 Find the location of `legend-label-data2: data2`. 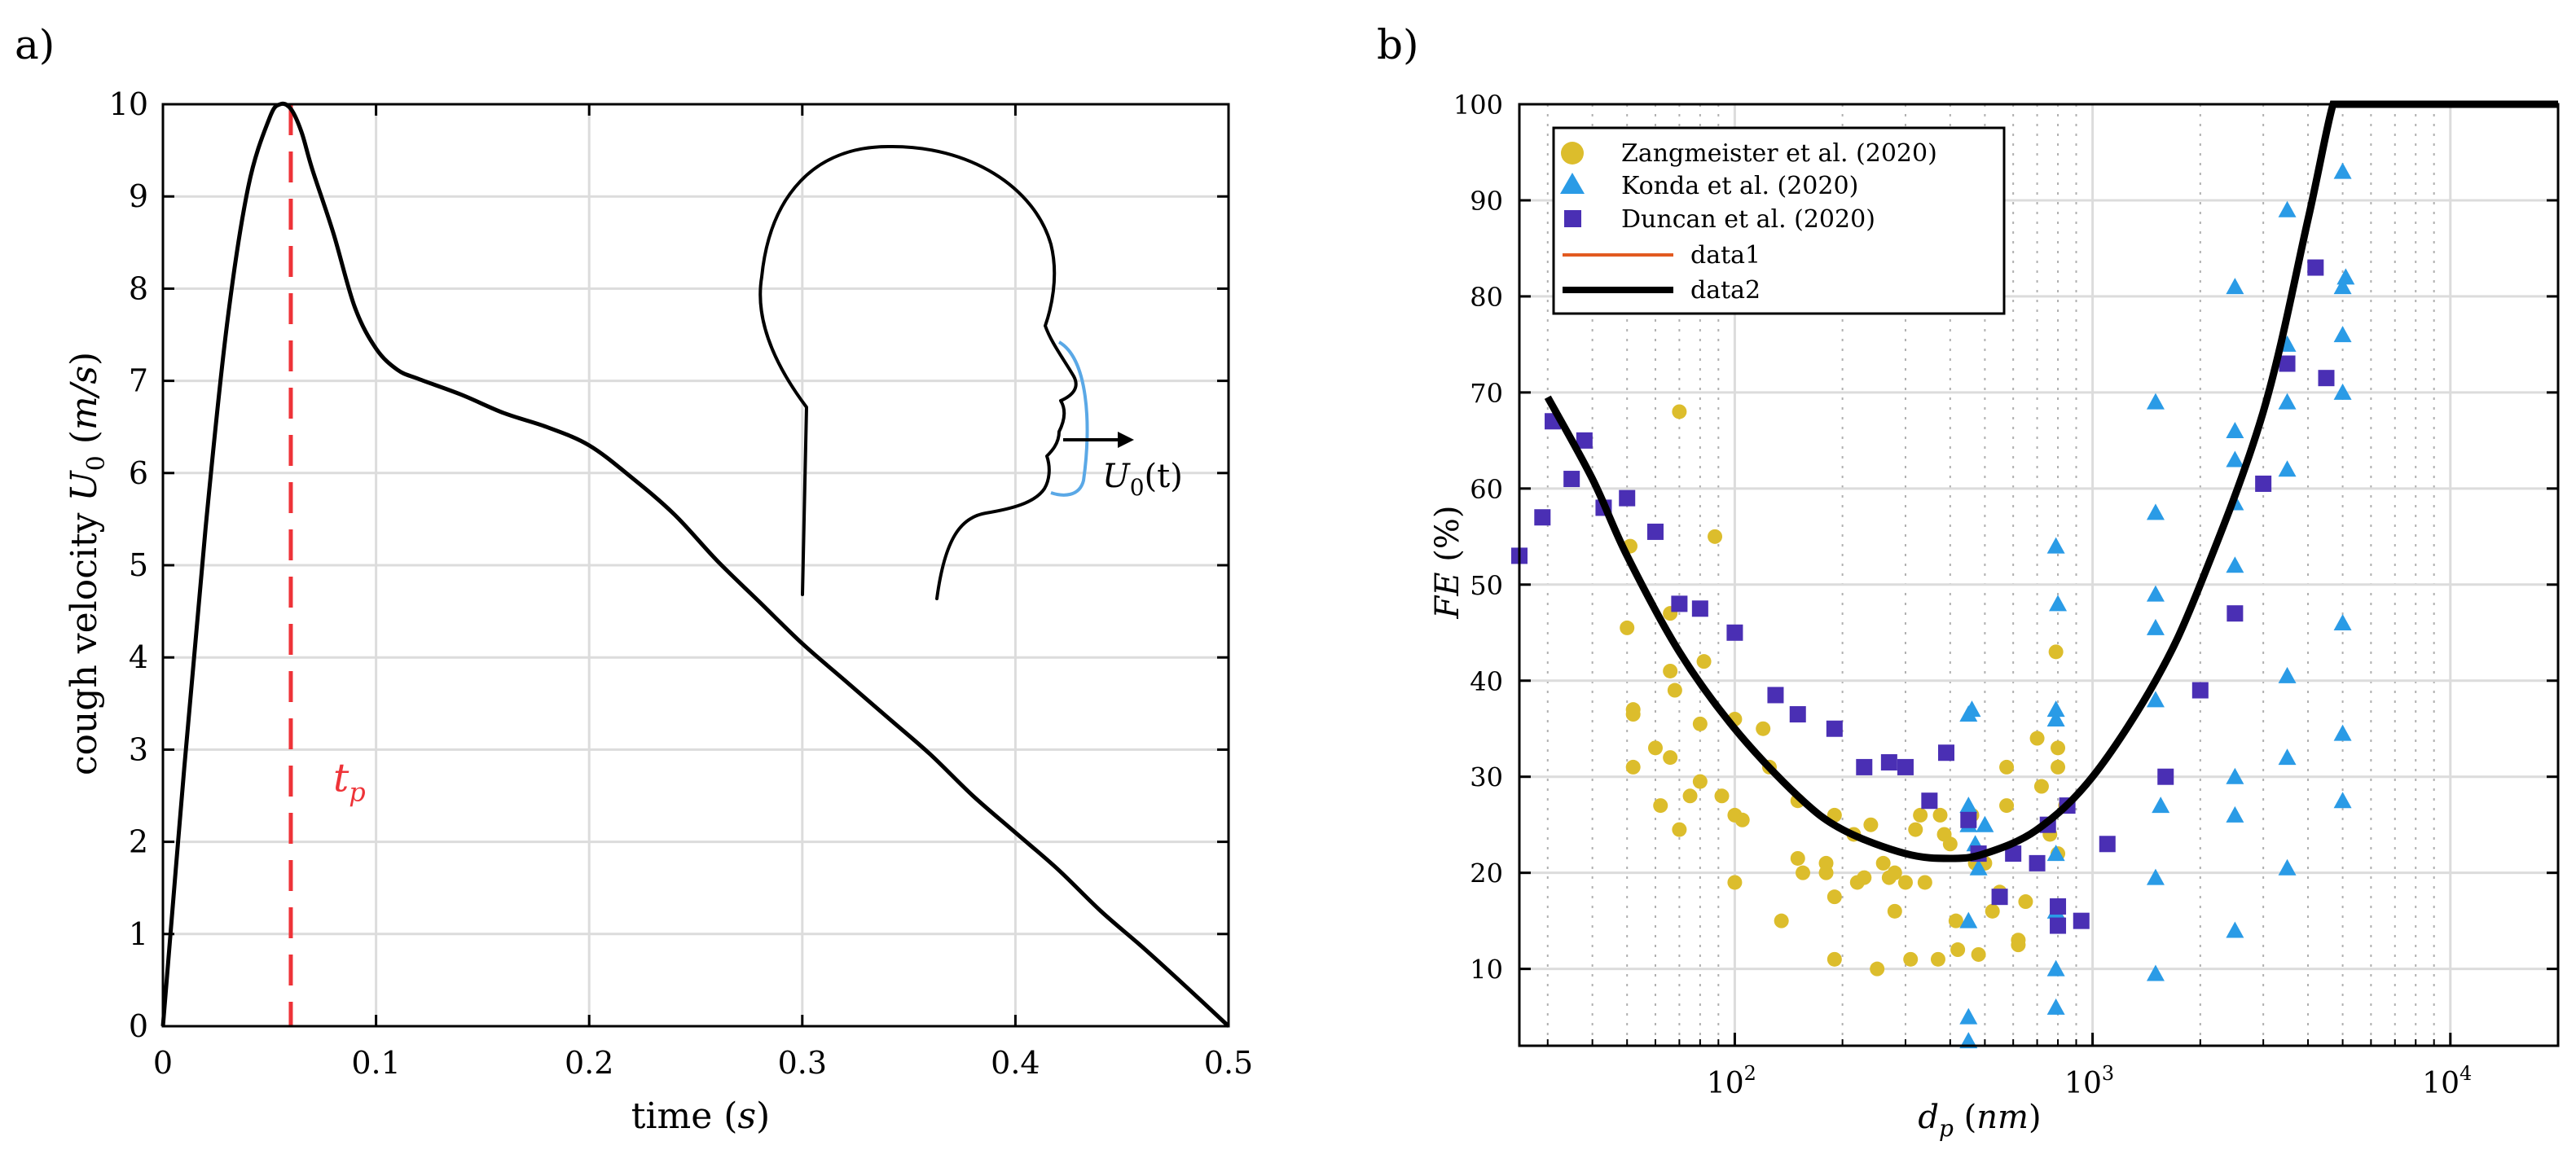

legend-label-data2: data2 is located at coordinates (1725, 291).